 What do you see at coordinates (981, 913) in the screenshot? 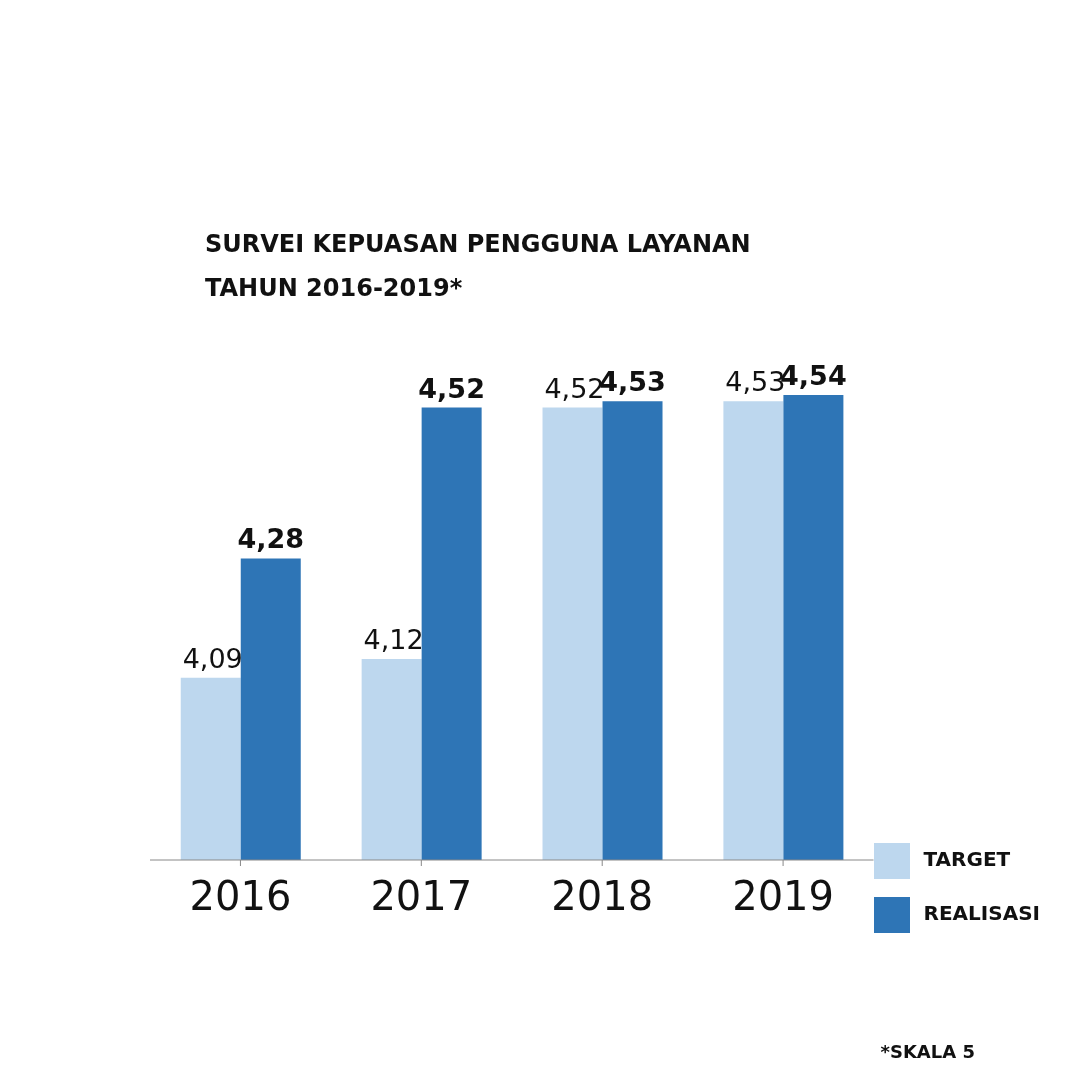
I see `legend-label: REALISASI` at bounding box center [981, 913].